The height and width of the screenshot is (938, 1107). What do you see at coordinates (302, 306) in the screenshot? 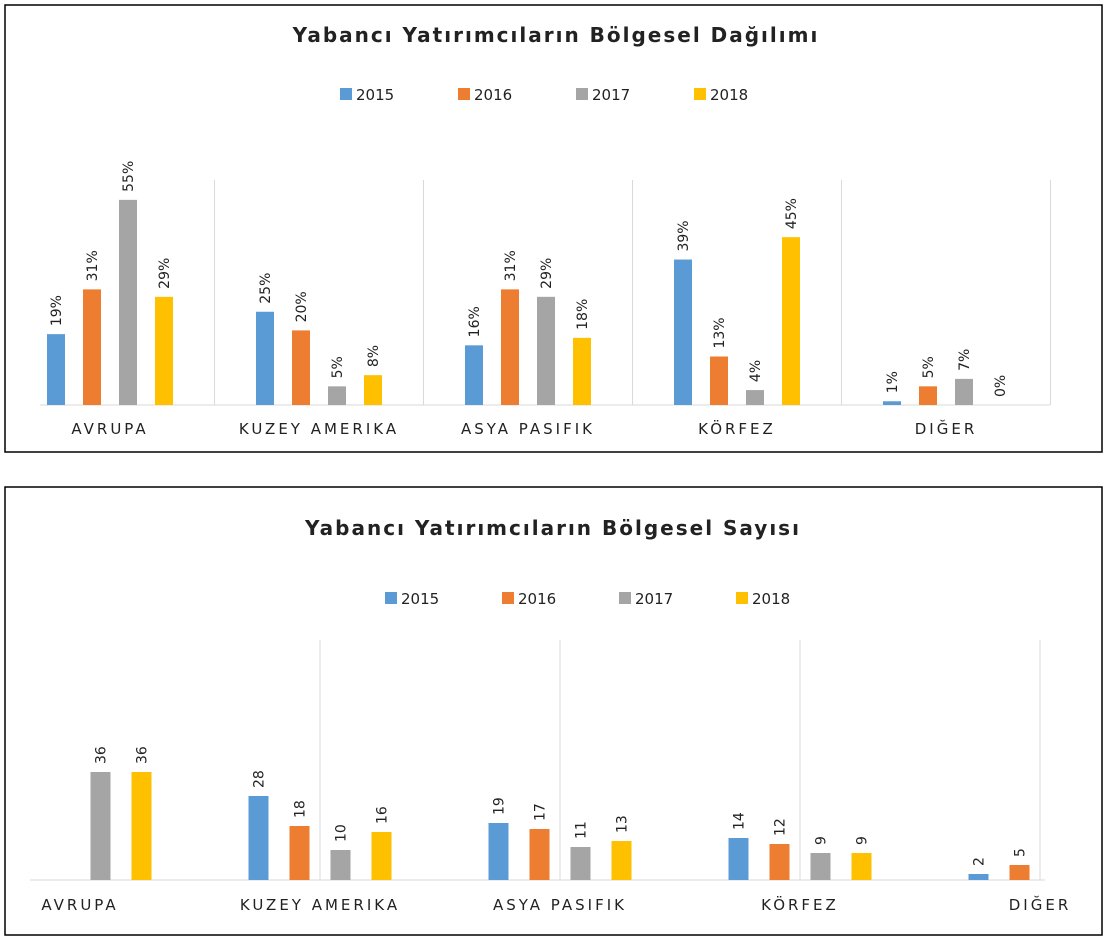
I see `data-label: 20%` at bounding box center [302, 306].